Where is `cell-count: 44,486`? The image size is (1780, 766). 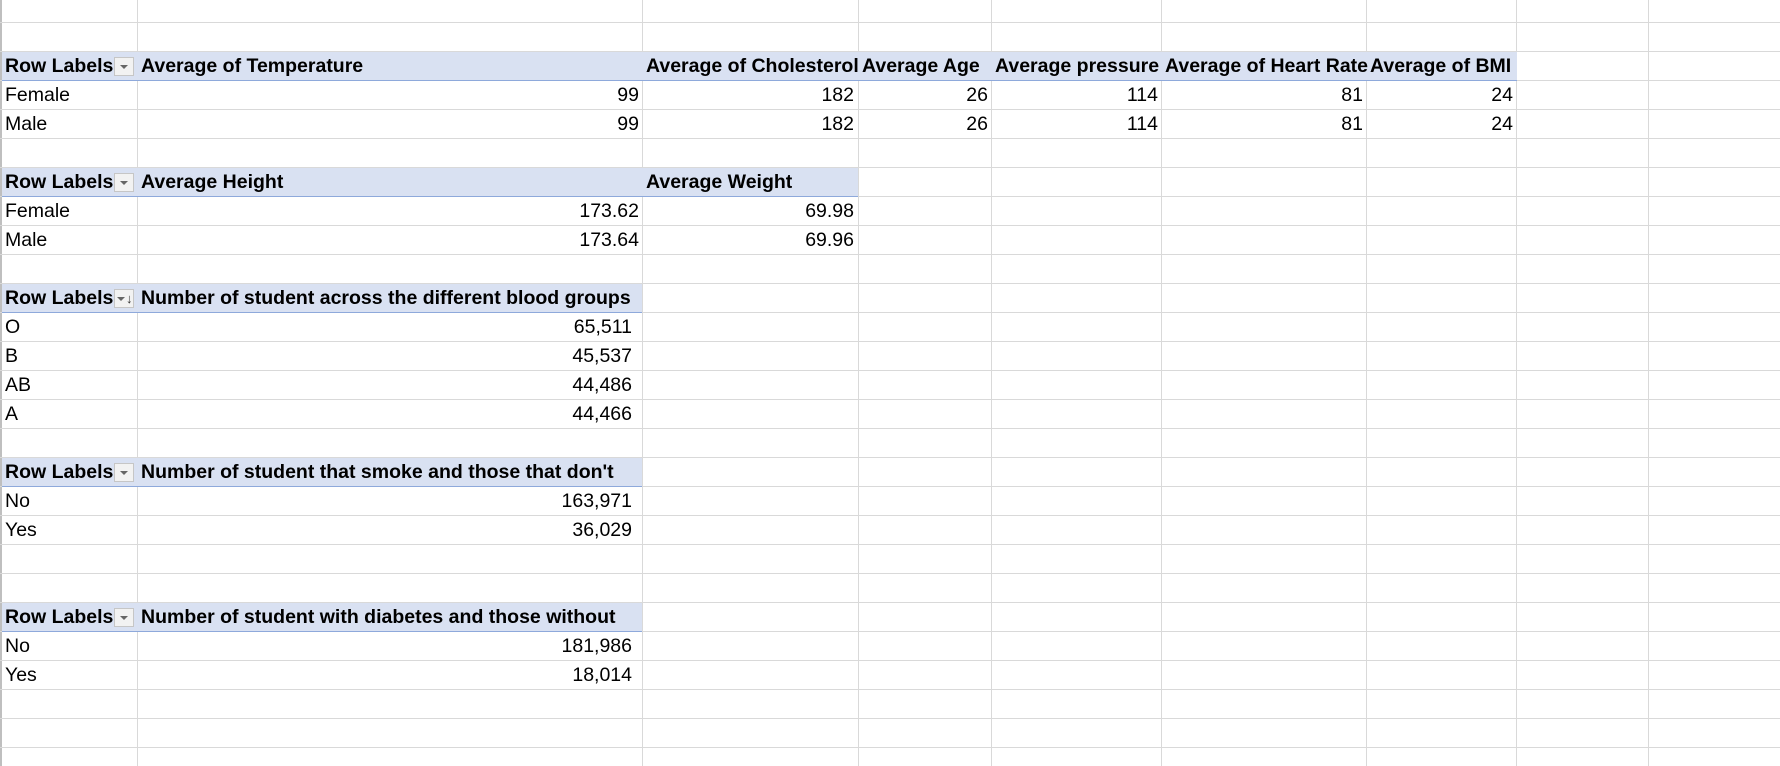
cell-count: 44,486 is located at coordinates (602, 385).